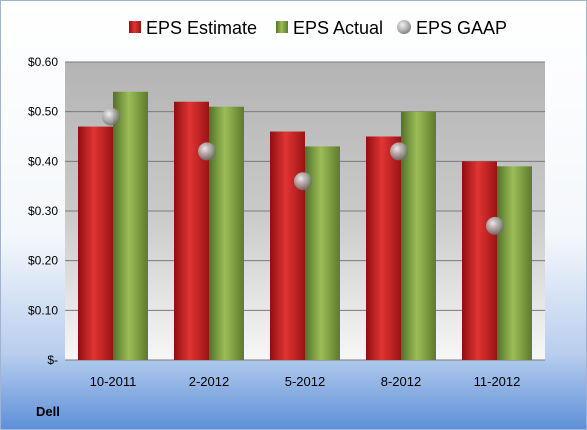 The height and width of the screenshot is (430, 587). I want to click on legend-label-gaap: EPS GAAP, so click(461, 28).